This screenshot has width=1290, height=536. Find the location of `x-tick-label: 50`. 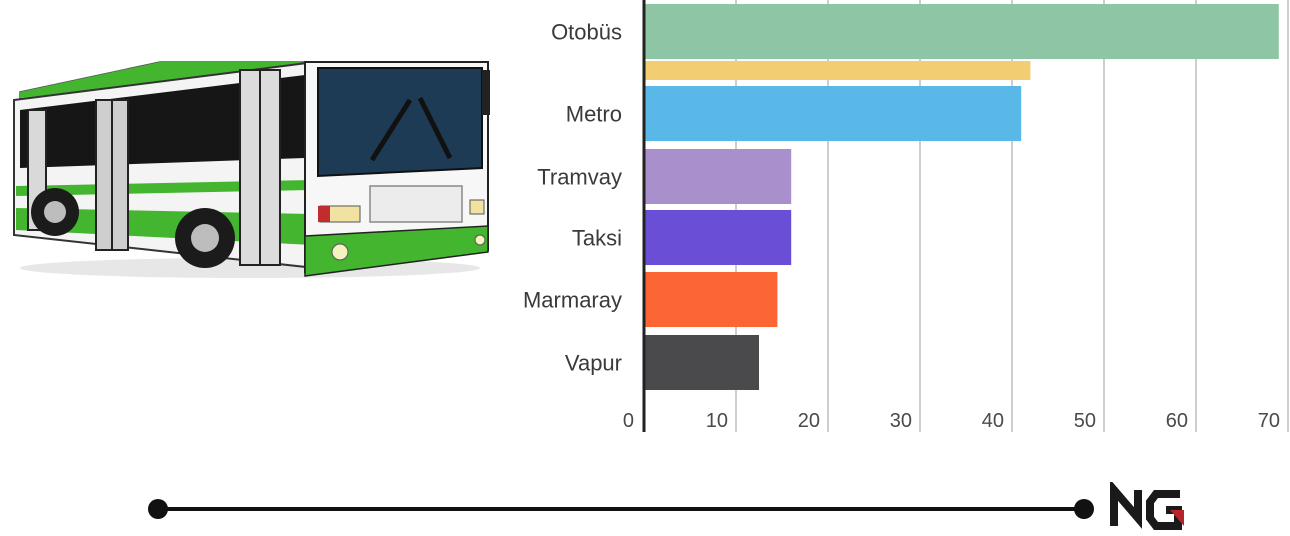

x-tick-label: 50 is located at coordinates (1085, 421).